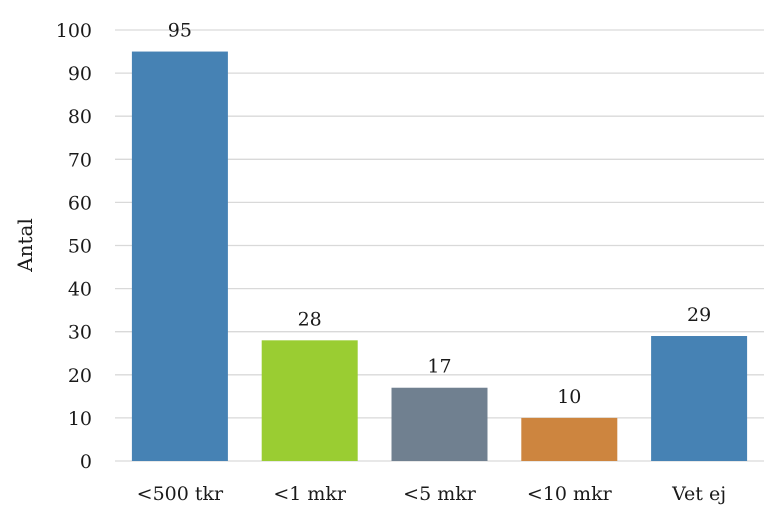  What do you see at coordinates (80, 160) in the screenshot?
I see `y-tick-label: 70` at bounding box center [80, 160].